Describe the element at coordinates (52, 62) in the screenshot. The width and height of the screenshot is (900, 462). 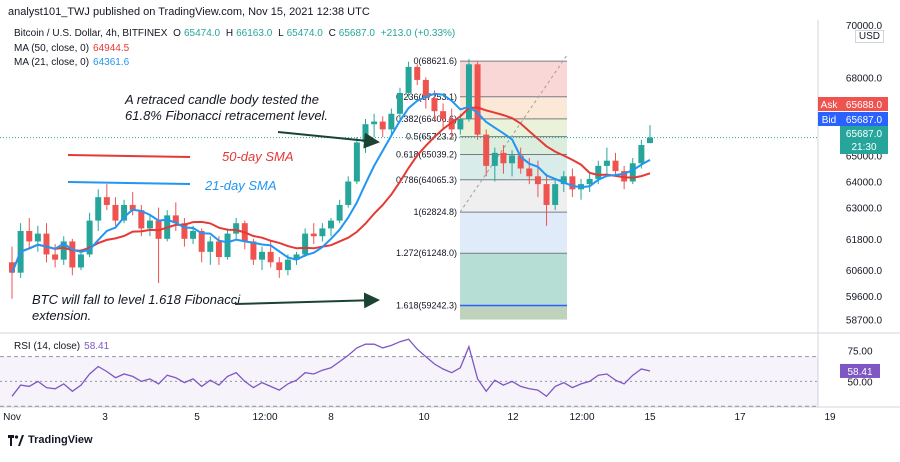
I see `ma21-label: MA (21, close, 0)` at that location.